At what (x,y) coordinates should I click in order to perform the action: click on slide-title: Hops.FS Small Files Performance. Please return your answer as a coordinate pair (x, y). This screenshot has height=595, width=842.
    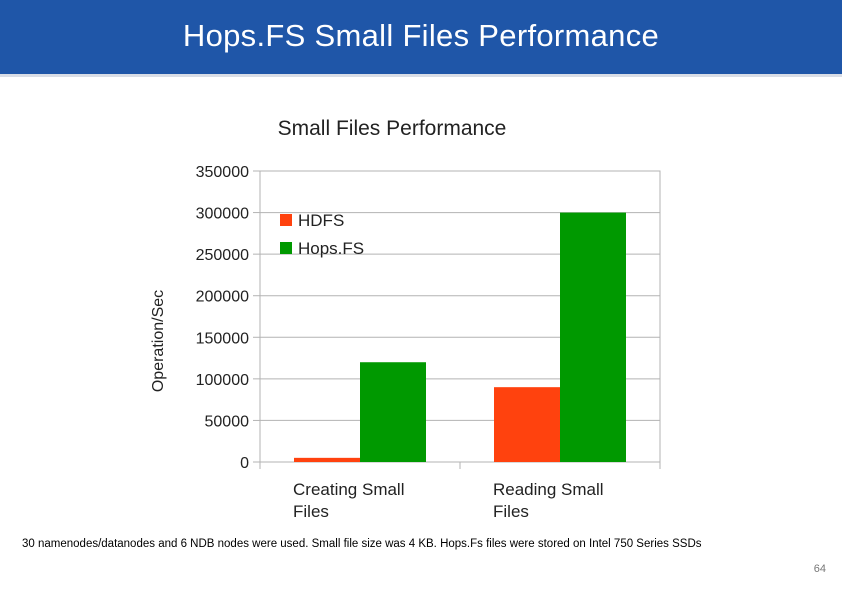
    Looking at the image, I should click on (421, 35).